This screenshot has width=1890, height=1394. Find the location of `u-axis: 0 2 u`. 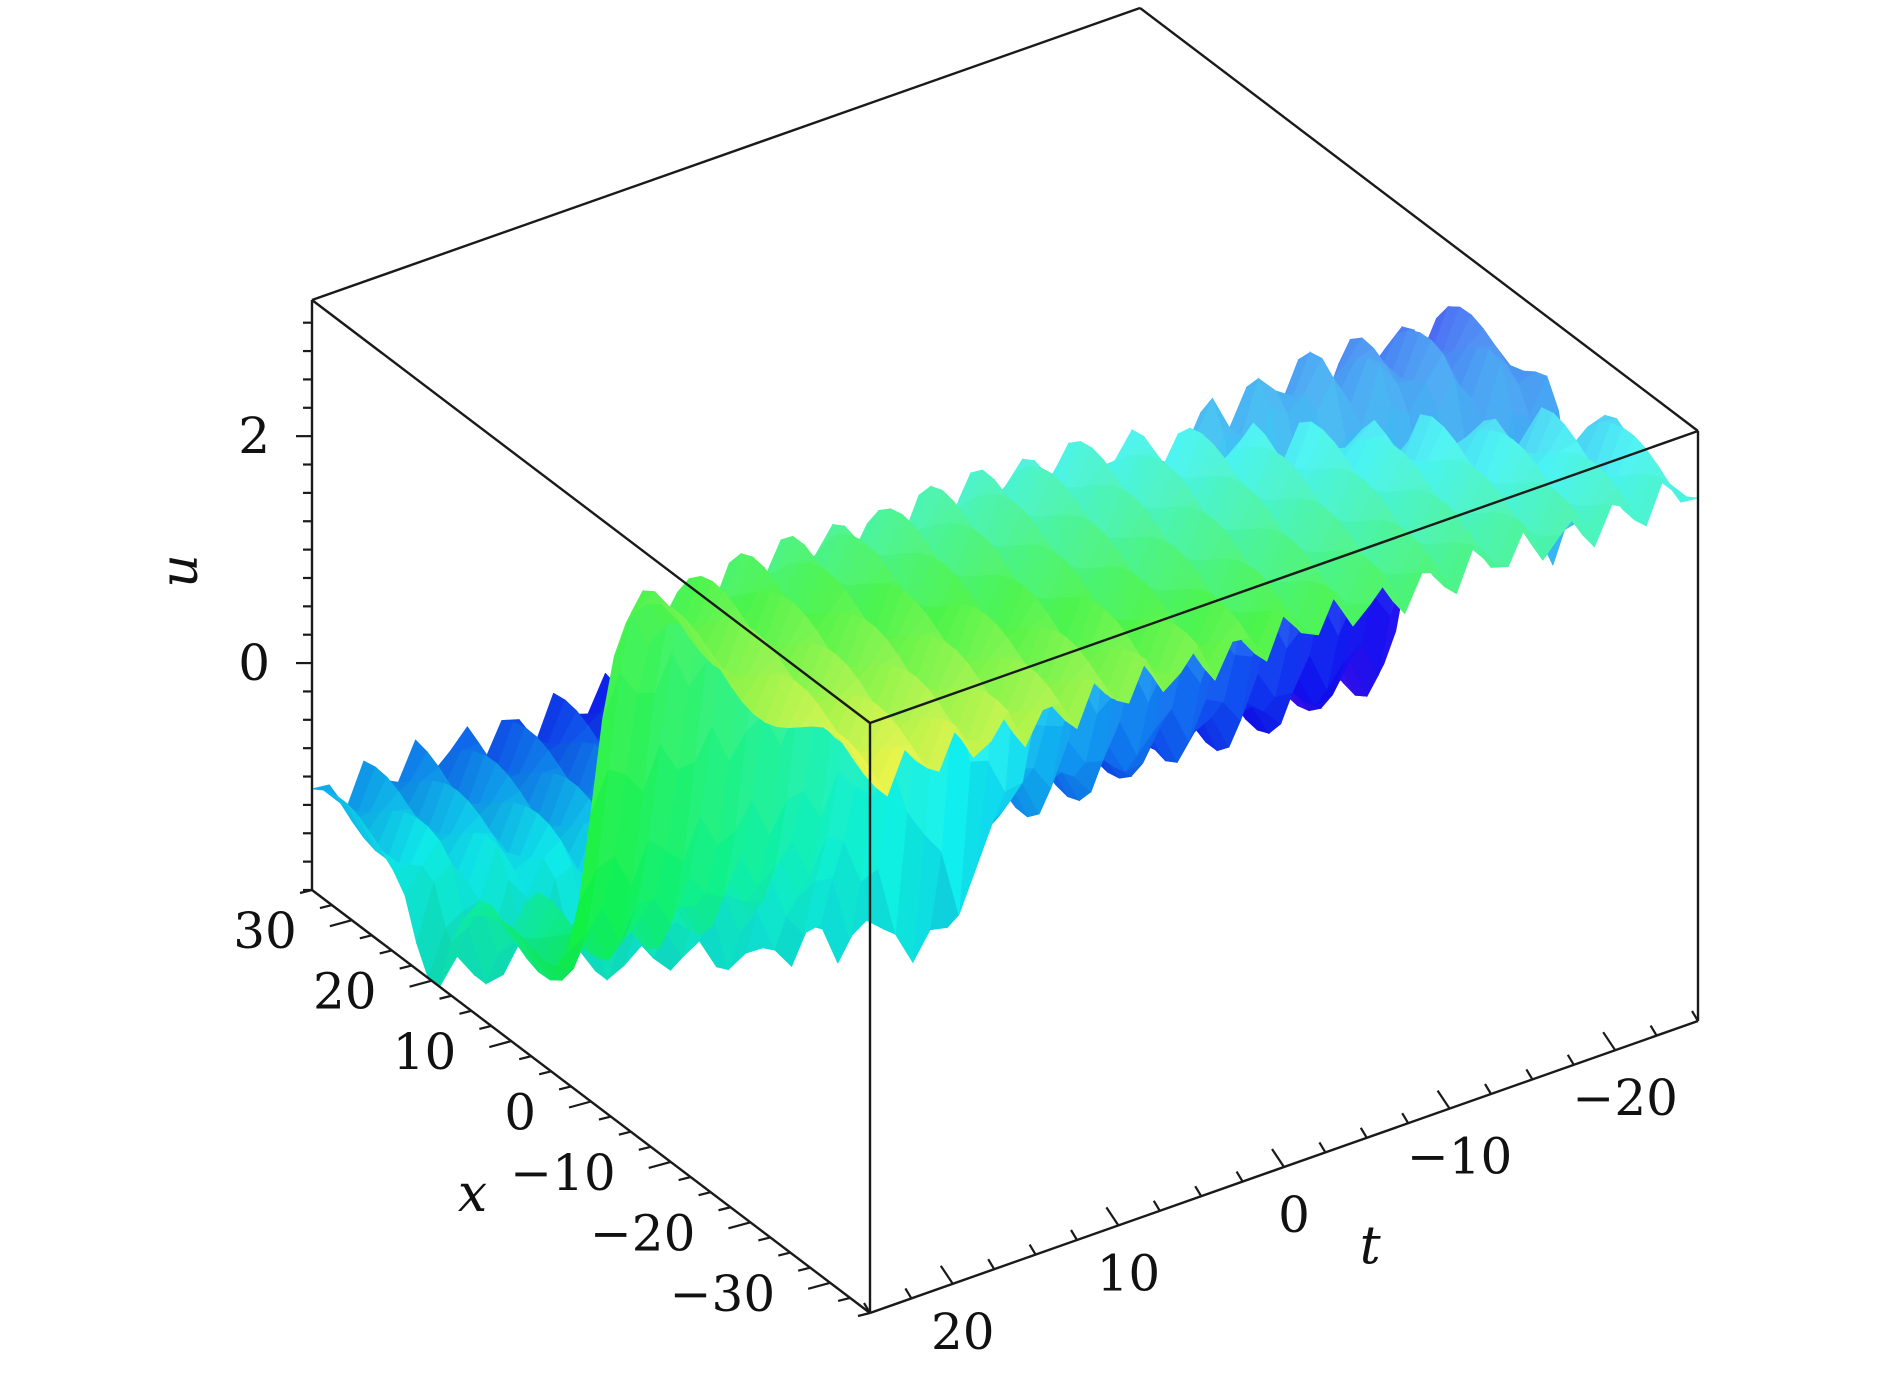

u-axis: 0 2 u is located at coordinates (231, 606).